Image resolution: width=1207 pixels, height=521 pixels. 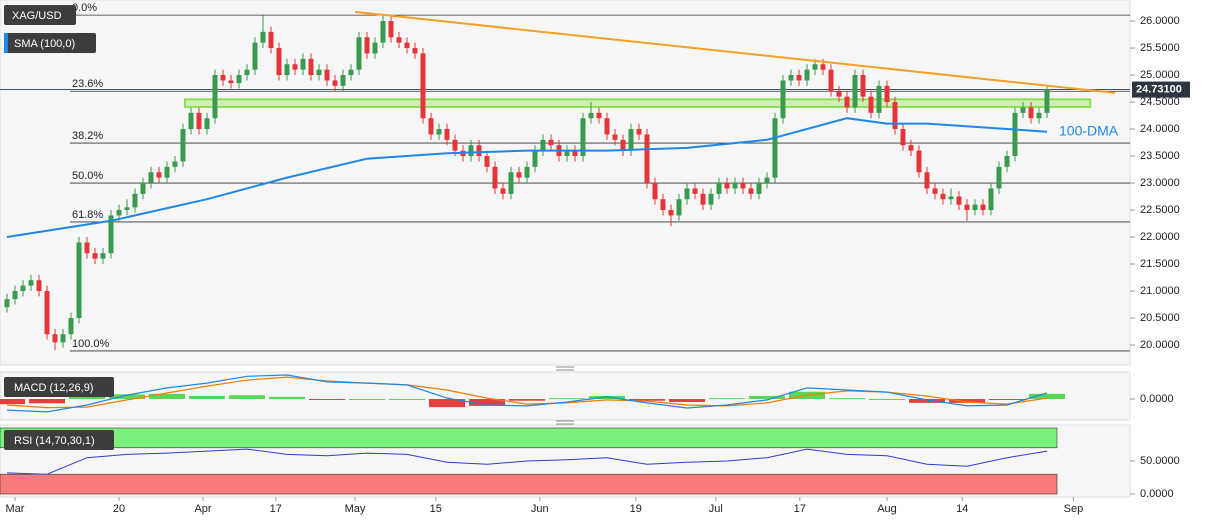 What do you see at coordinates (1160, 318) in the screenshot?
I see `y-tick-label: 20.5000` at bounding box center [1160, 318].